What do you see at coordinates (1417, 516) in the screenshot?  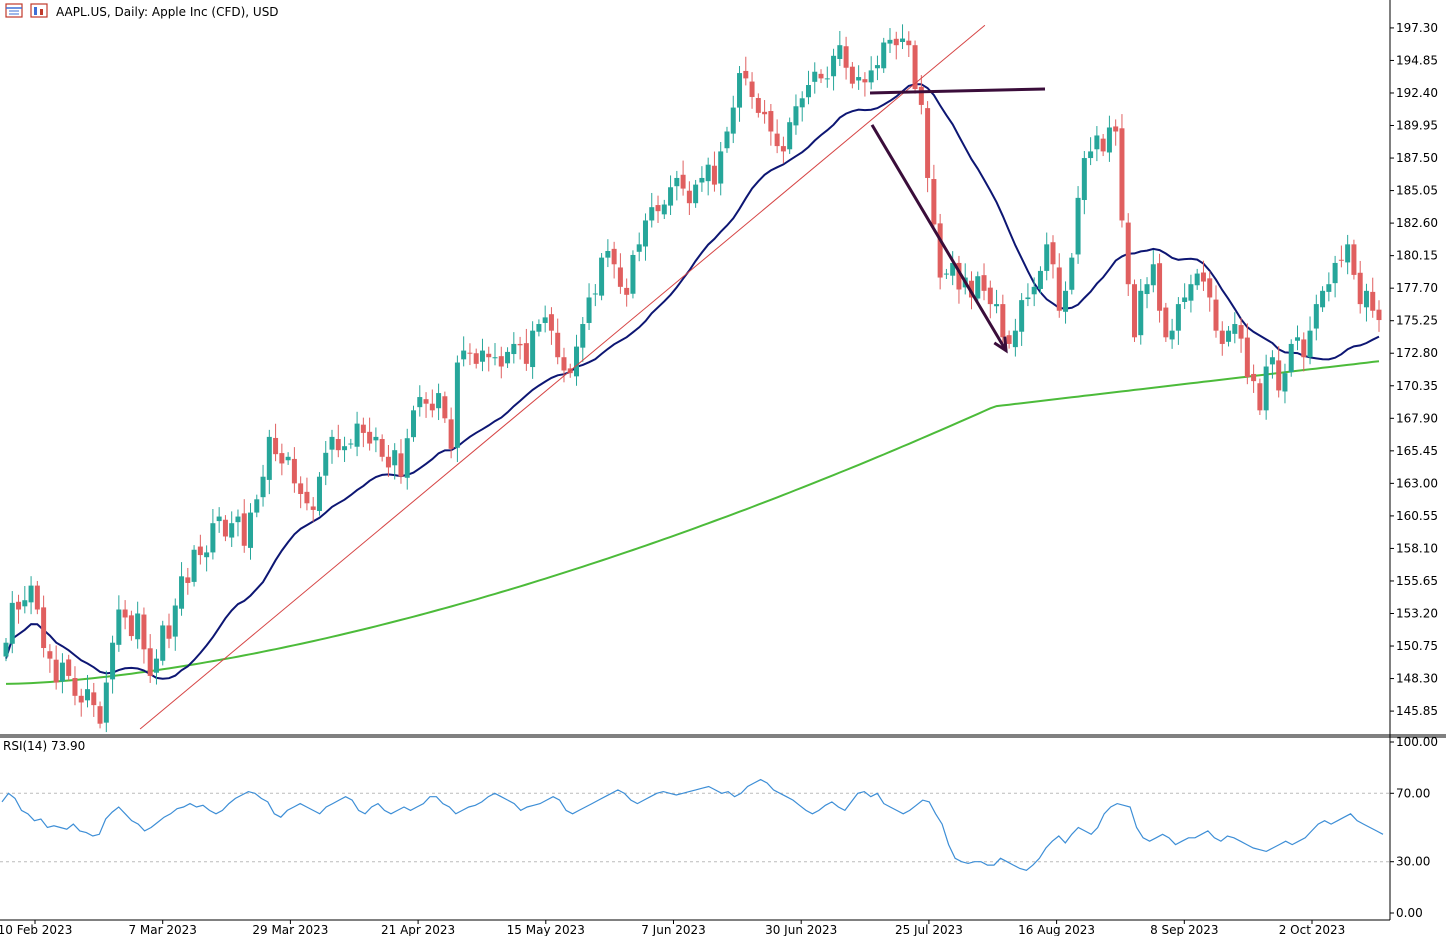 I see `price-tick-label: 160.55` at bounding box center [1417, 516].